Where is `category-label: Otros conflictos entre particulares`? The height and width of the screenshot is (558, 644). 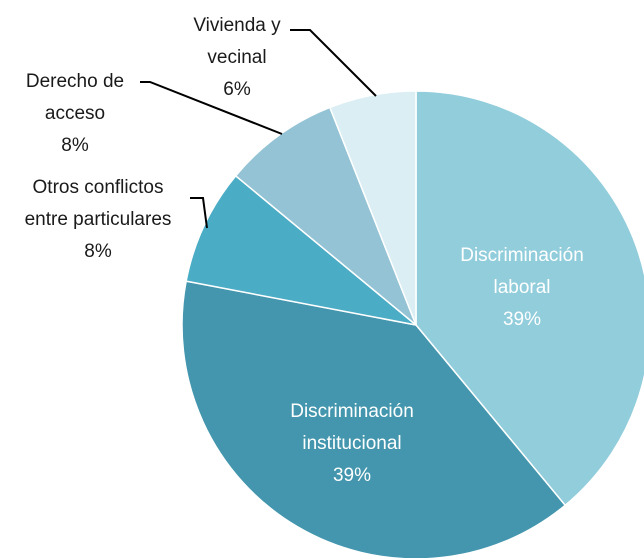
category-label: Otros conflictos entre particulares is located at coordinates (98, 203).